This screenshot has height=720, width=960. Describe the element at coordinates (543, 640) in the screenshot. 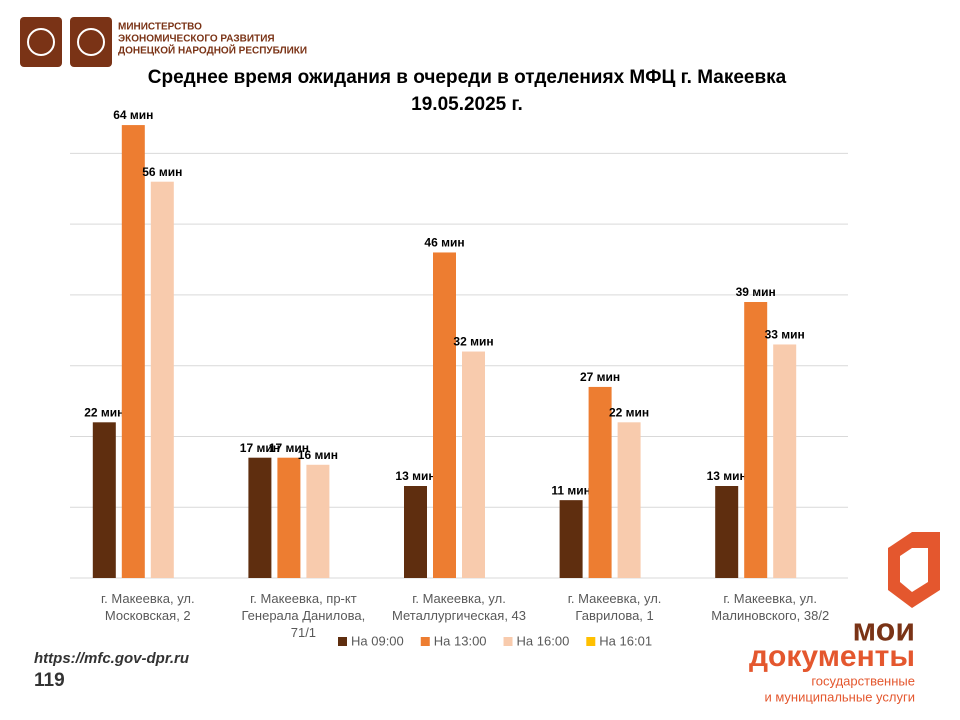

I see `legend-label: На 16:00` at that location.